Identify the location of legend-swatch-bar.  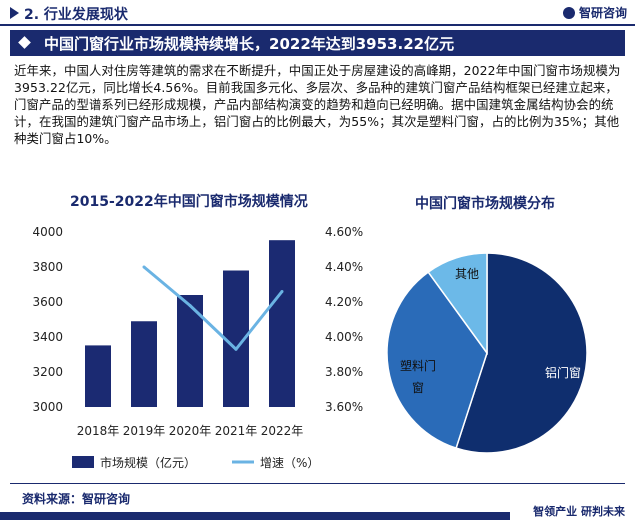
(83, 462).